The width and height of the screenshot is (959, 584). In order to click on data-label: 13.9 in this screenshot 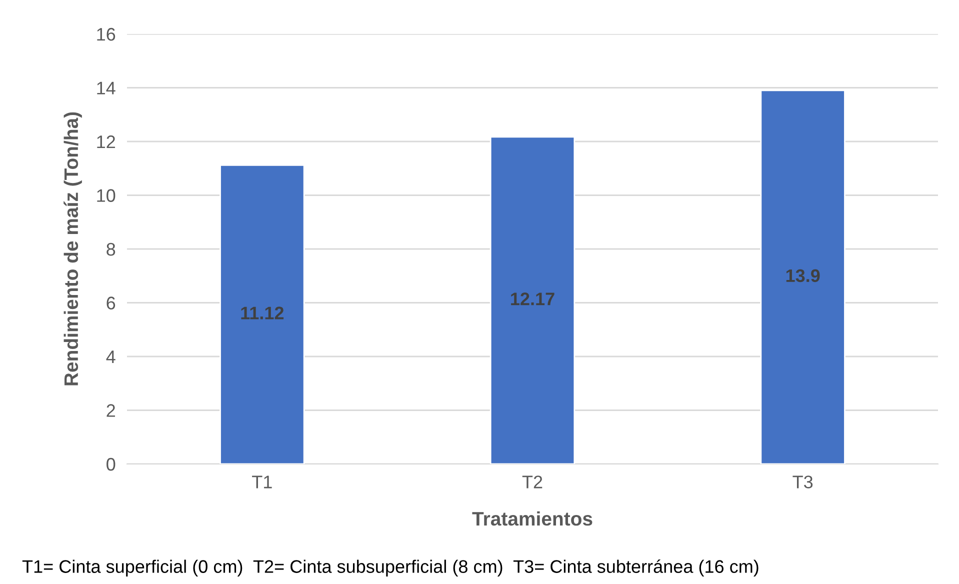, I will do `click(803, 275)`.